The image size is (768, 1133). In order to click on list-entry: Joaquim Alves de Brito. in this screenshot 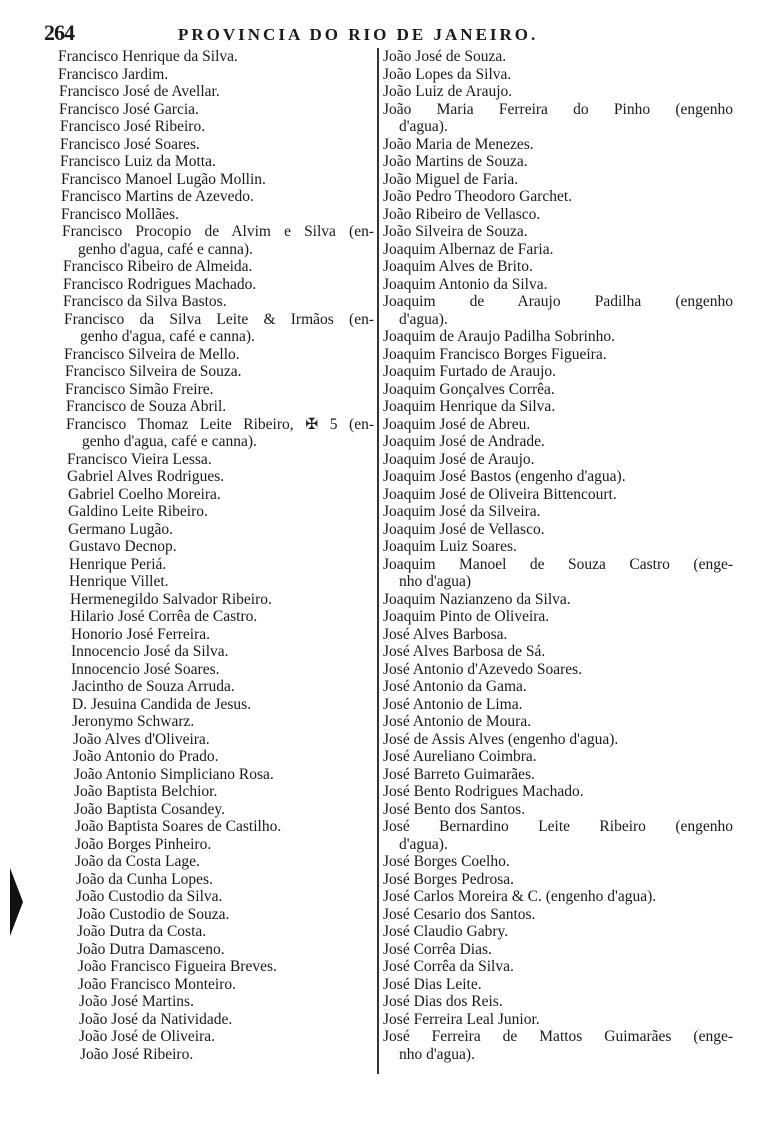, I will do `click(558, 267)`.